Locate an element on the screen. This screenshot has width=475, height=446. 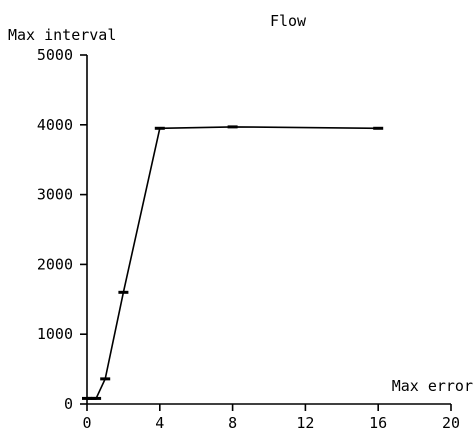
x-axis-title: Max error is located at coordinates (432, 386).